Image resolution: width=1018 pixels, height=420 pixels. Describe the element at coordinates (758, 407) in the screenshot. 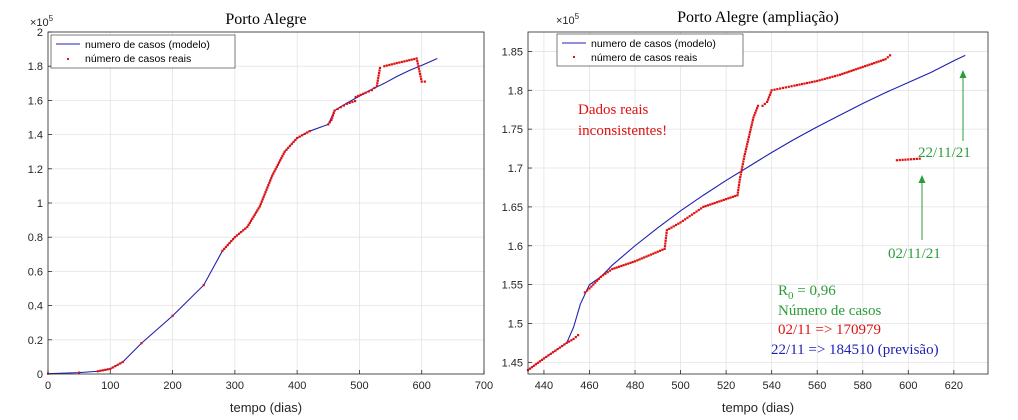

I see `x-axis-label: tempo (dias)` at that location.